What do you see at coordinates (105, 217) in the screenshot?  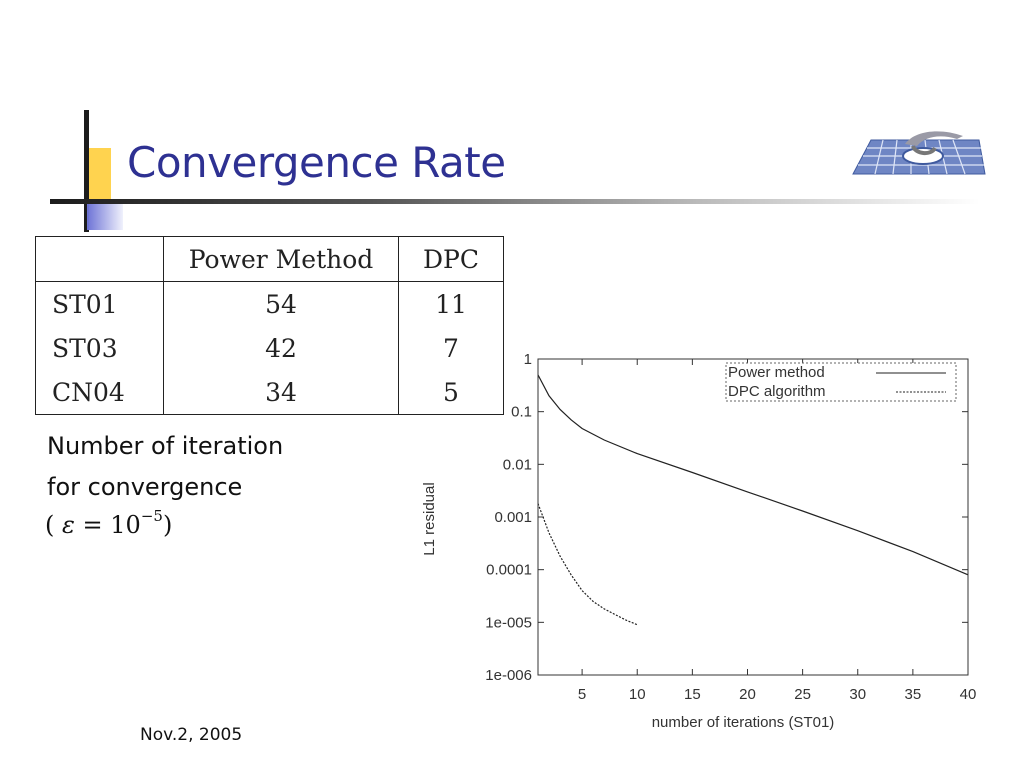 I see `accent-blue-block` at bounding box center [105, 217].